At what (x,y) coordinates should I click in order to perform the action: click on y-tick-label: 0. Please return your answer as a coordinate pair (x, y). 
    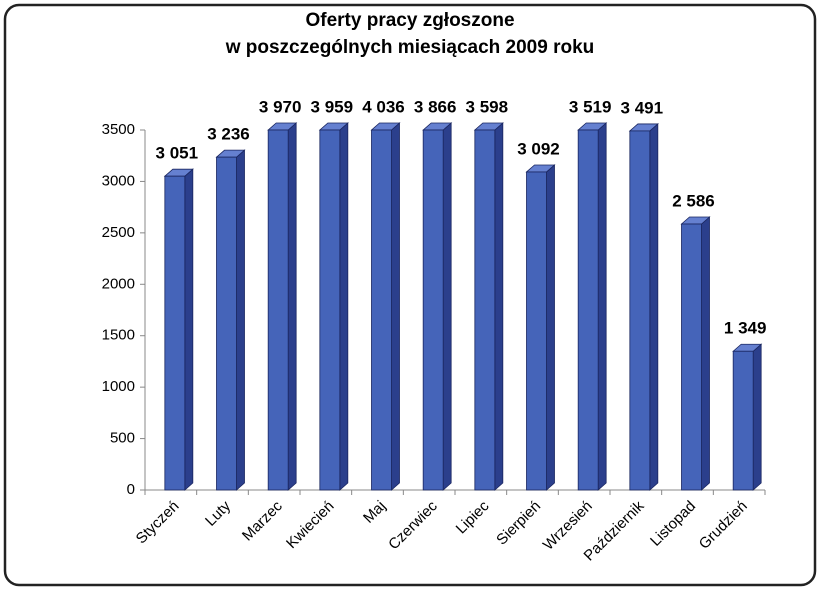
    Looking at the image, I should click on (131, 489).